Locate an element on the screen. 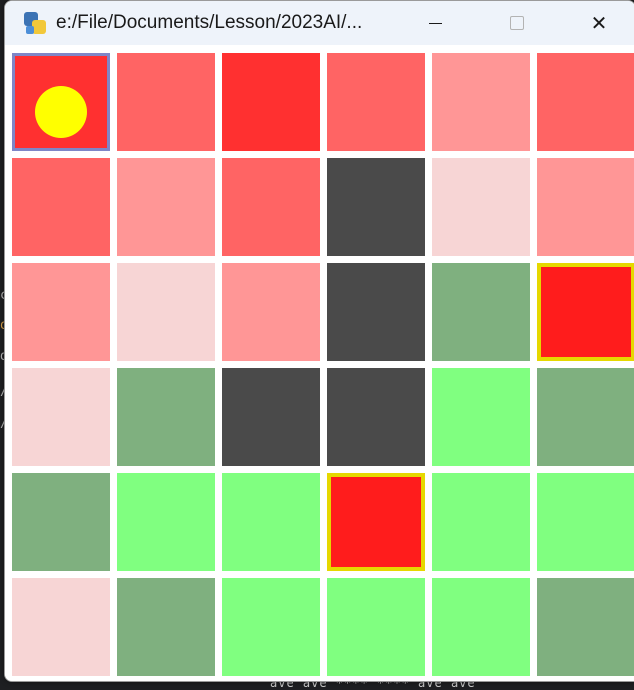 Image resolution: width=634 pixels, height=690 pixels. maximize-icon is located at coordinates (517, 23).